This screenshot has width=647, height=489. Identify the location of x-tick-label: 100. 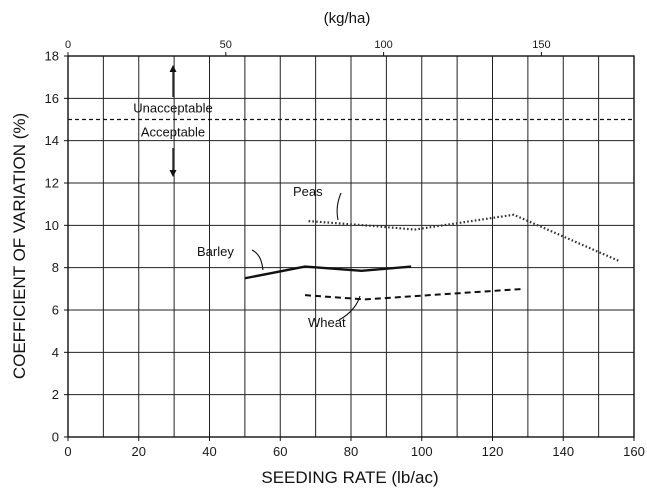
(422, 451).